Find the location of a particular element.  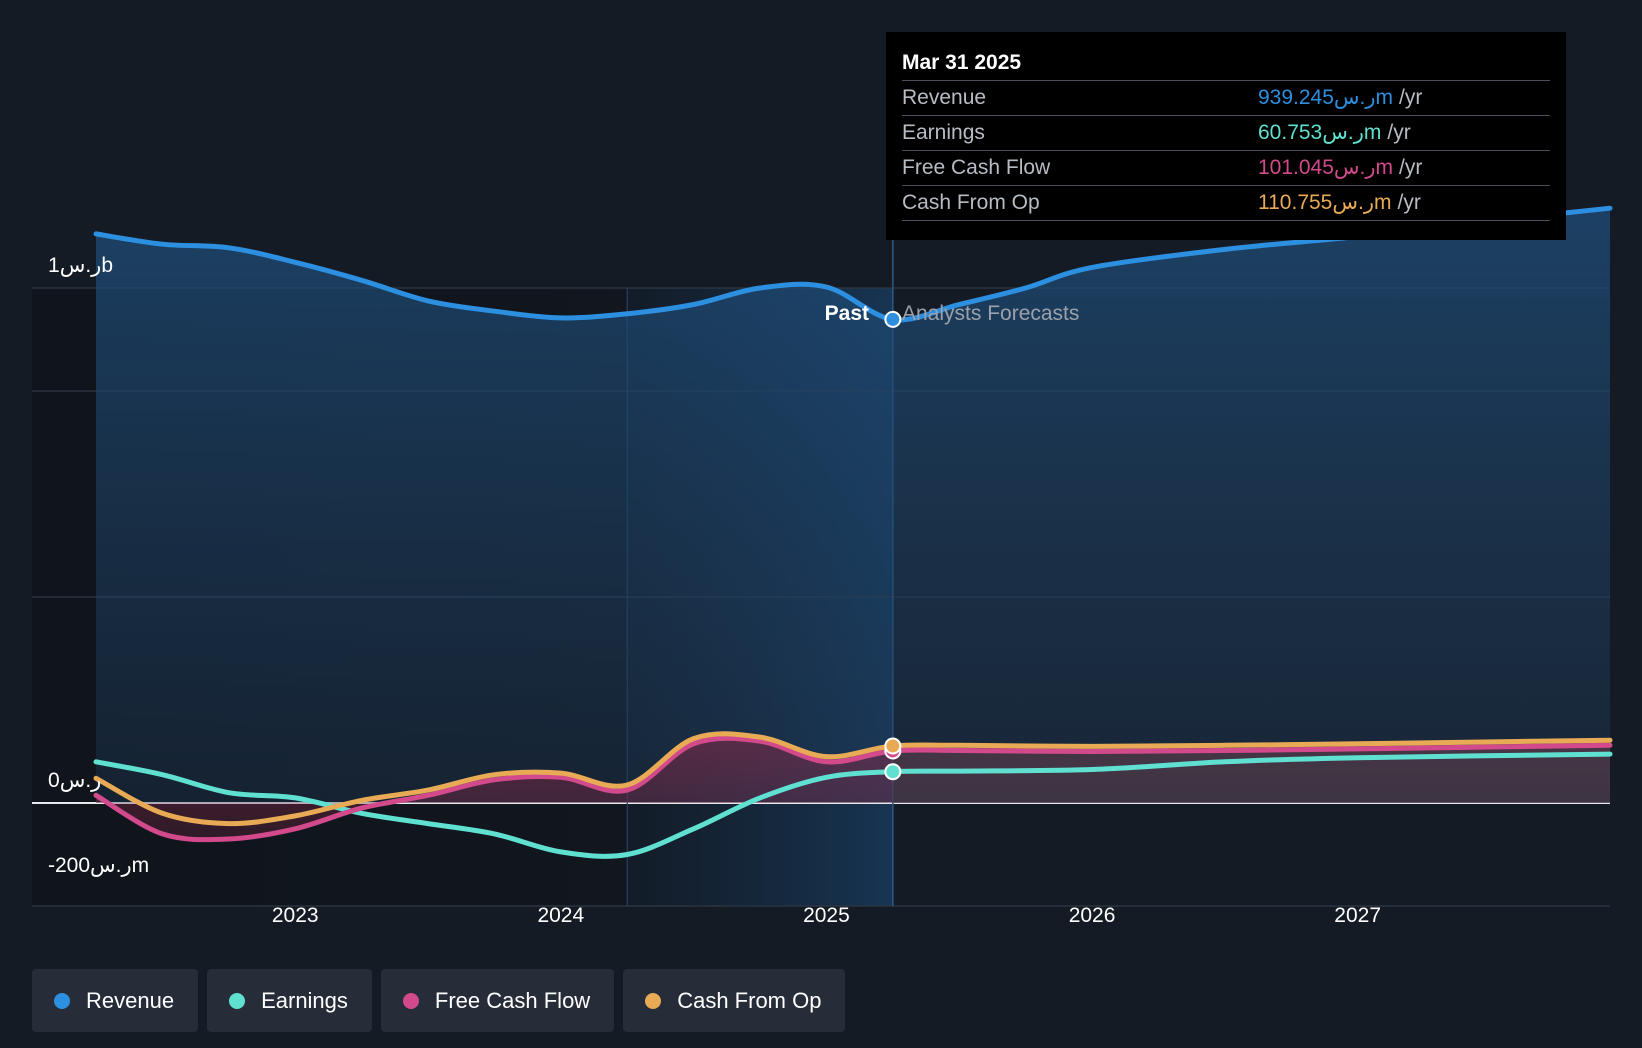

cash-from-op-marker is located at coordinates (893, 746).